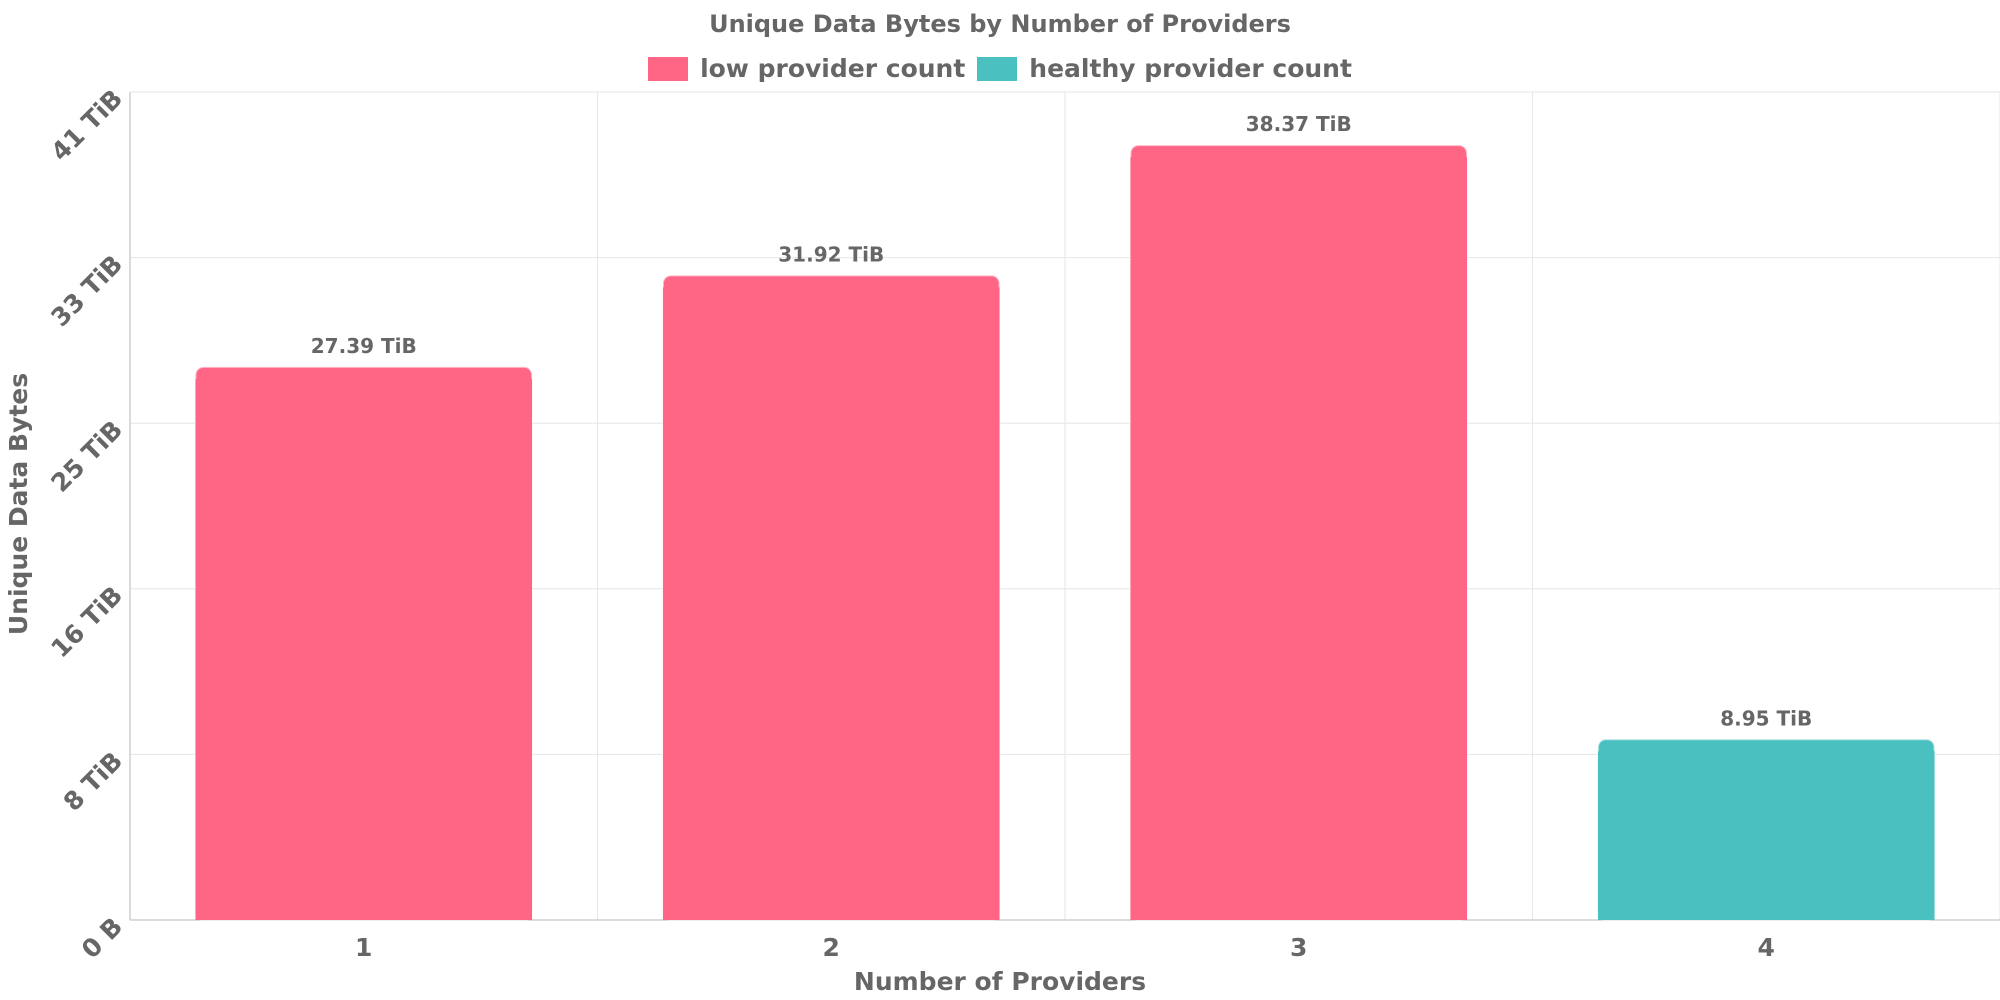  I want to click on x-tick-label-3: 3, so click(1298, 947).